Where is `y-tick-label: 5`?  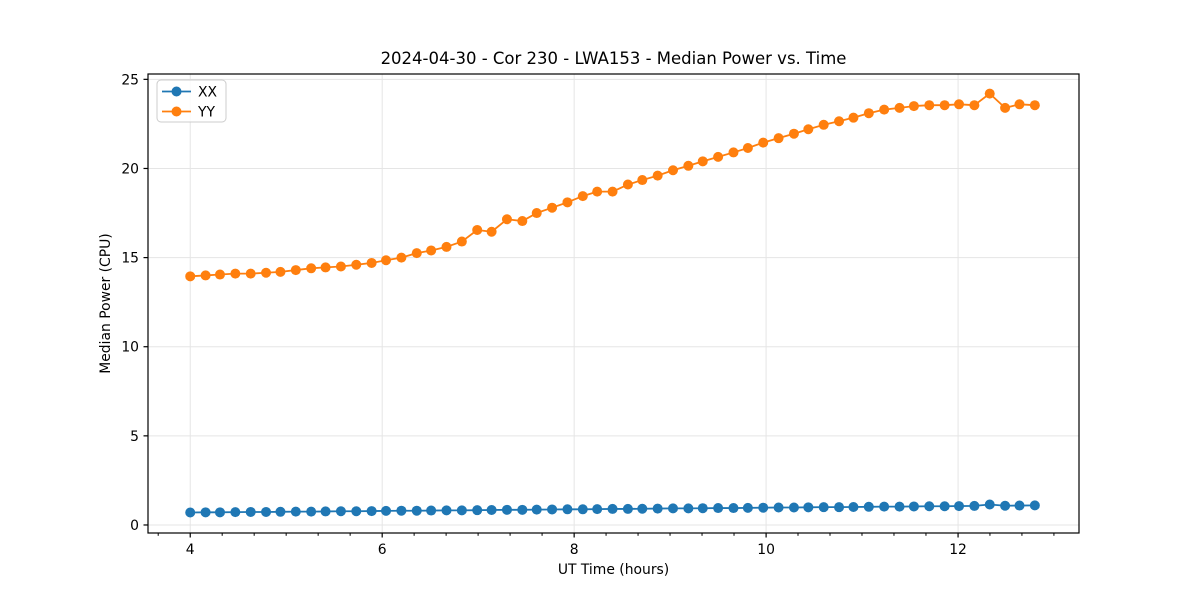 y-tick-label: 5 is located at coordinates (134, 437).